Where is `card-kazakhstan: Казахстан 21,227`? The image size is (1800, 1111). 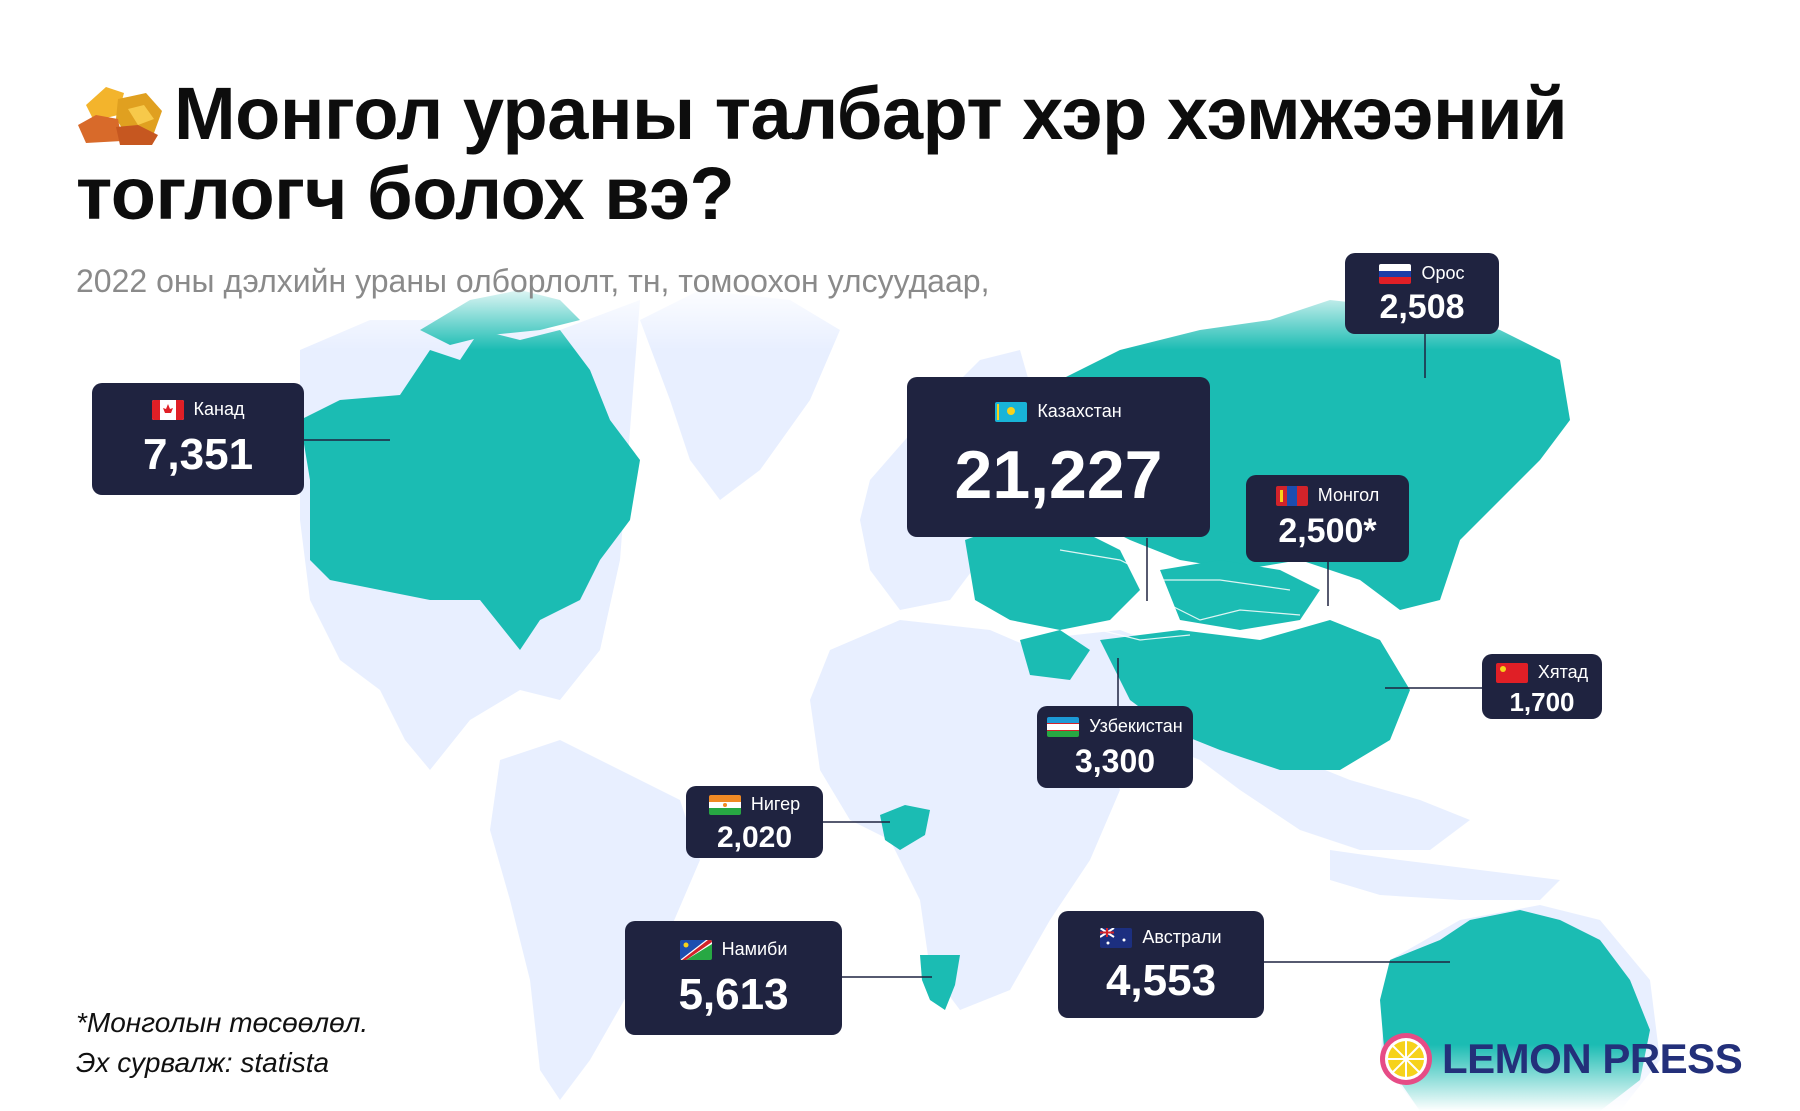
card-kazakhstan: Казахстан 21,227 is located at coordinates (1058, 457).